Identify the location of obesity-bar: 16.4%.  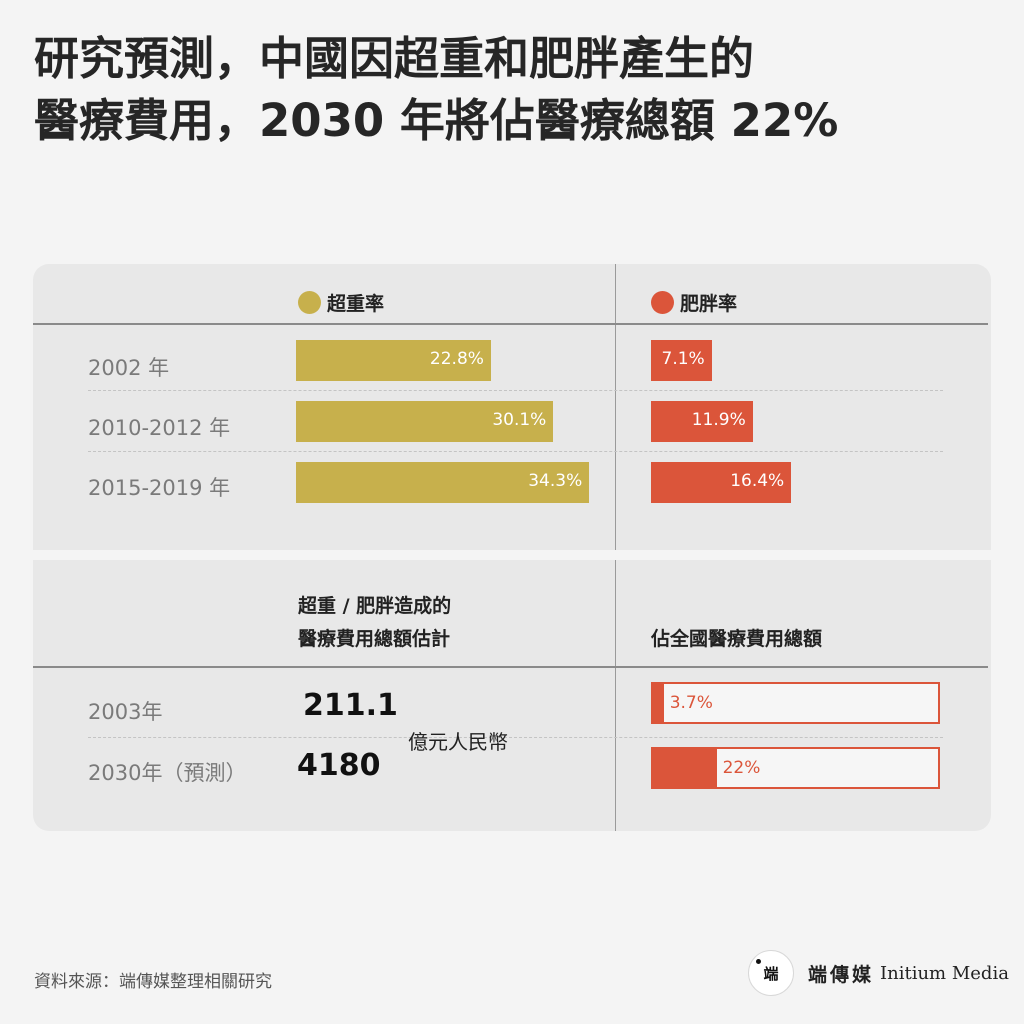
(721, 482).